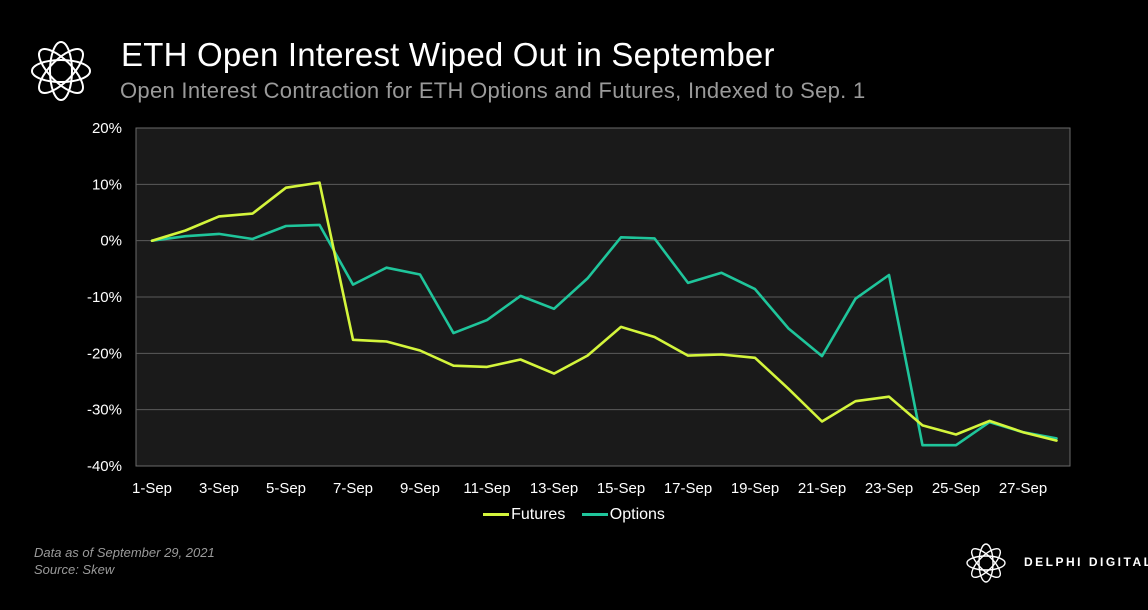 Image resolution: width=1148 pixels, height=610 pixels. I want to click on x-tick-label: 21-Sep, so click(822, 488).